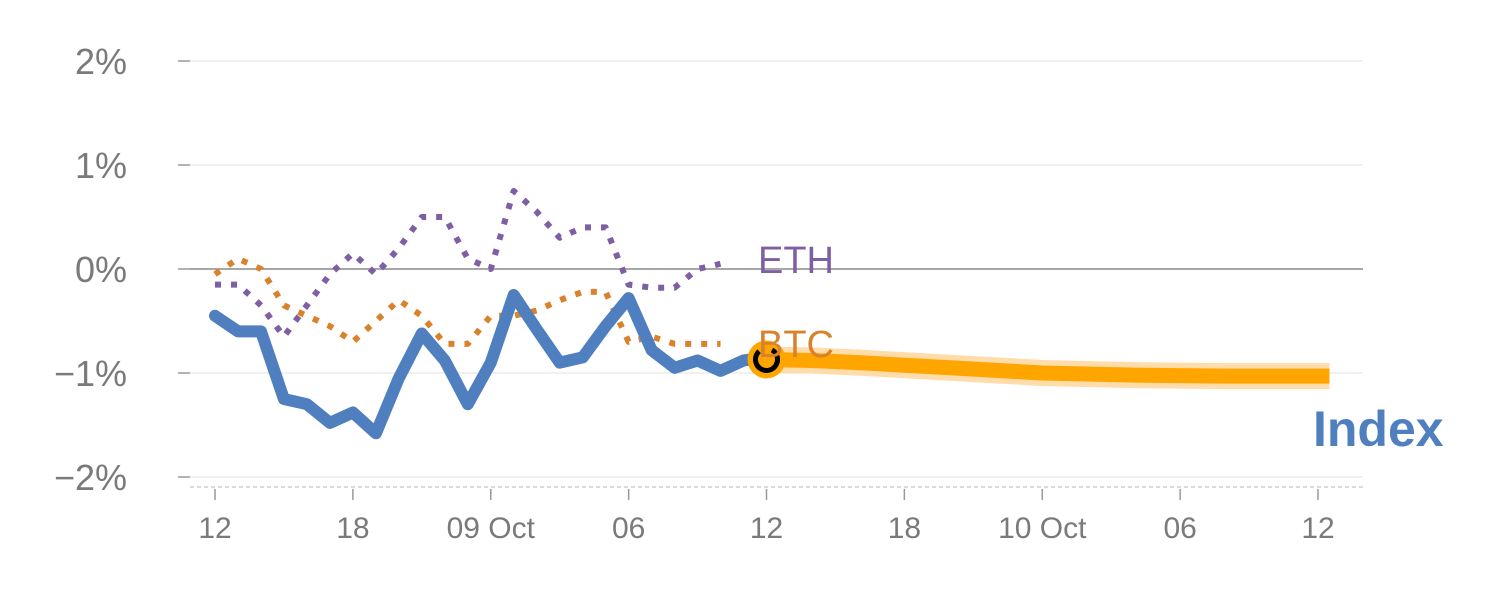  I want to click on x-tick-label: 09 Oct, so click(491, 528).